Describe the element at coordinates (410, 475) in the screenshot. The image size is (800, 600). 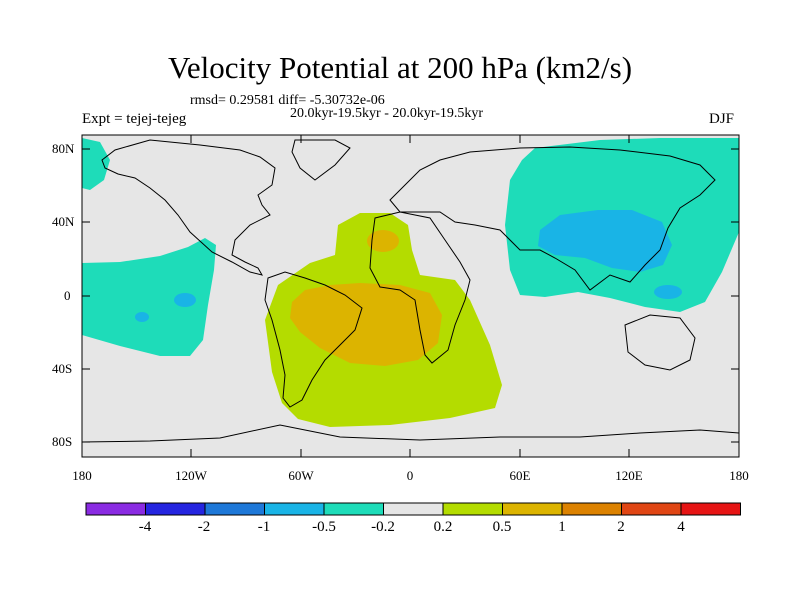
I see `lon-label: 0` at that location.